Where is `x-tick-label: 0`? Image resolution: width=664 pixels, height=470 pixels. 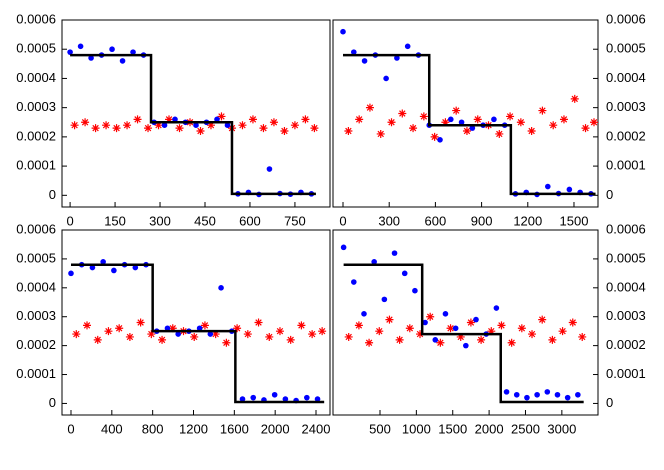 x-tick-label: 0 is located at coordinates (342, 220).